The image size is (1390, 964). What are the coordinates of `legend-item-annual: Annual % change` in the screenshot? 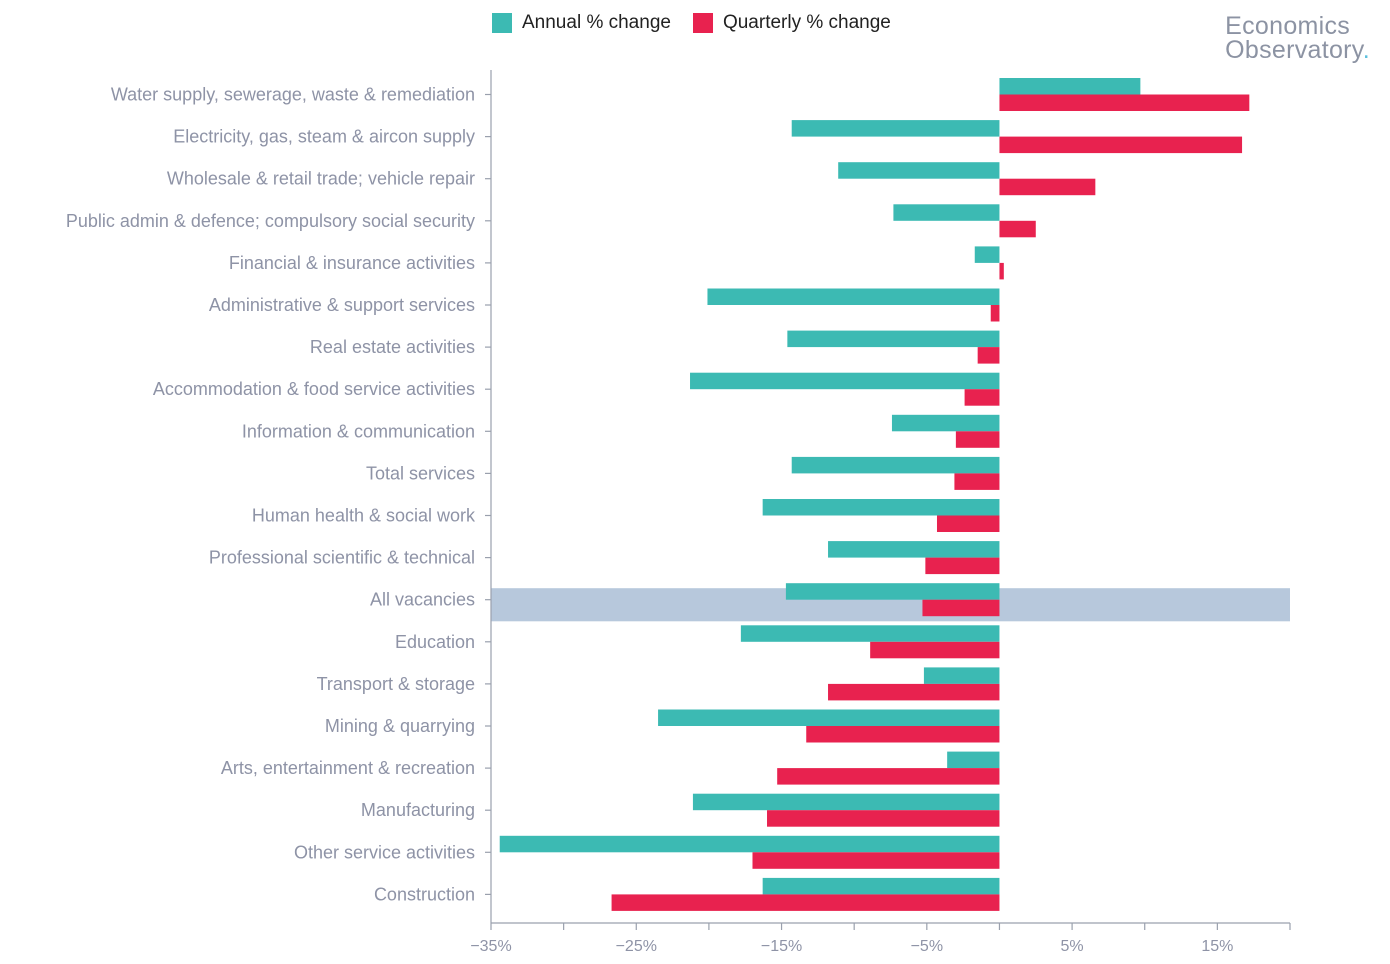 It's located at (581, 23).